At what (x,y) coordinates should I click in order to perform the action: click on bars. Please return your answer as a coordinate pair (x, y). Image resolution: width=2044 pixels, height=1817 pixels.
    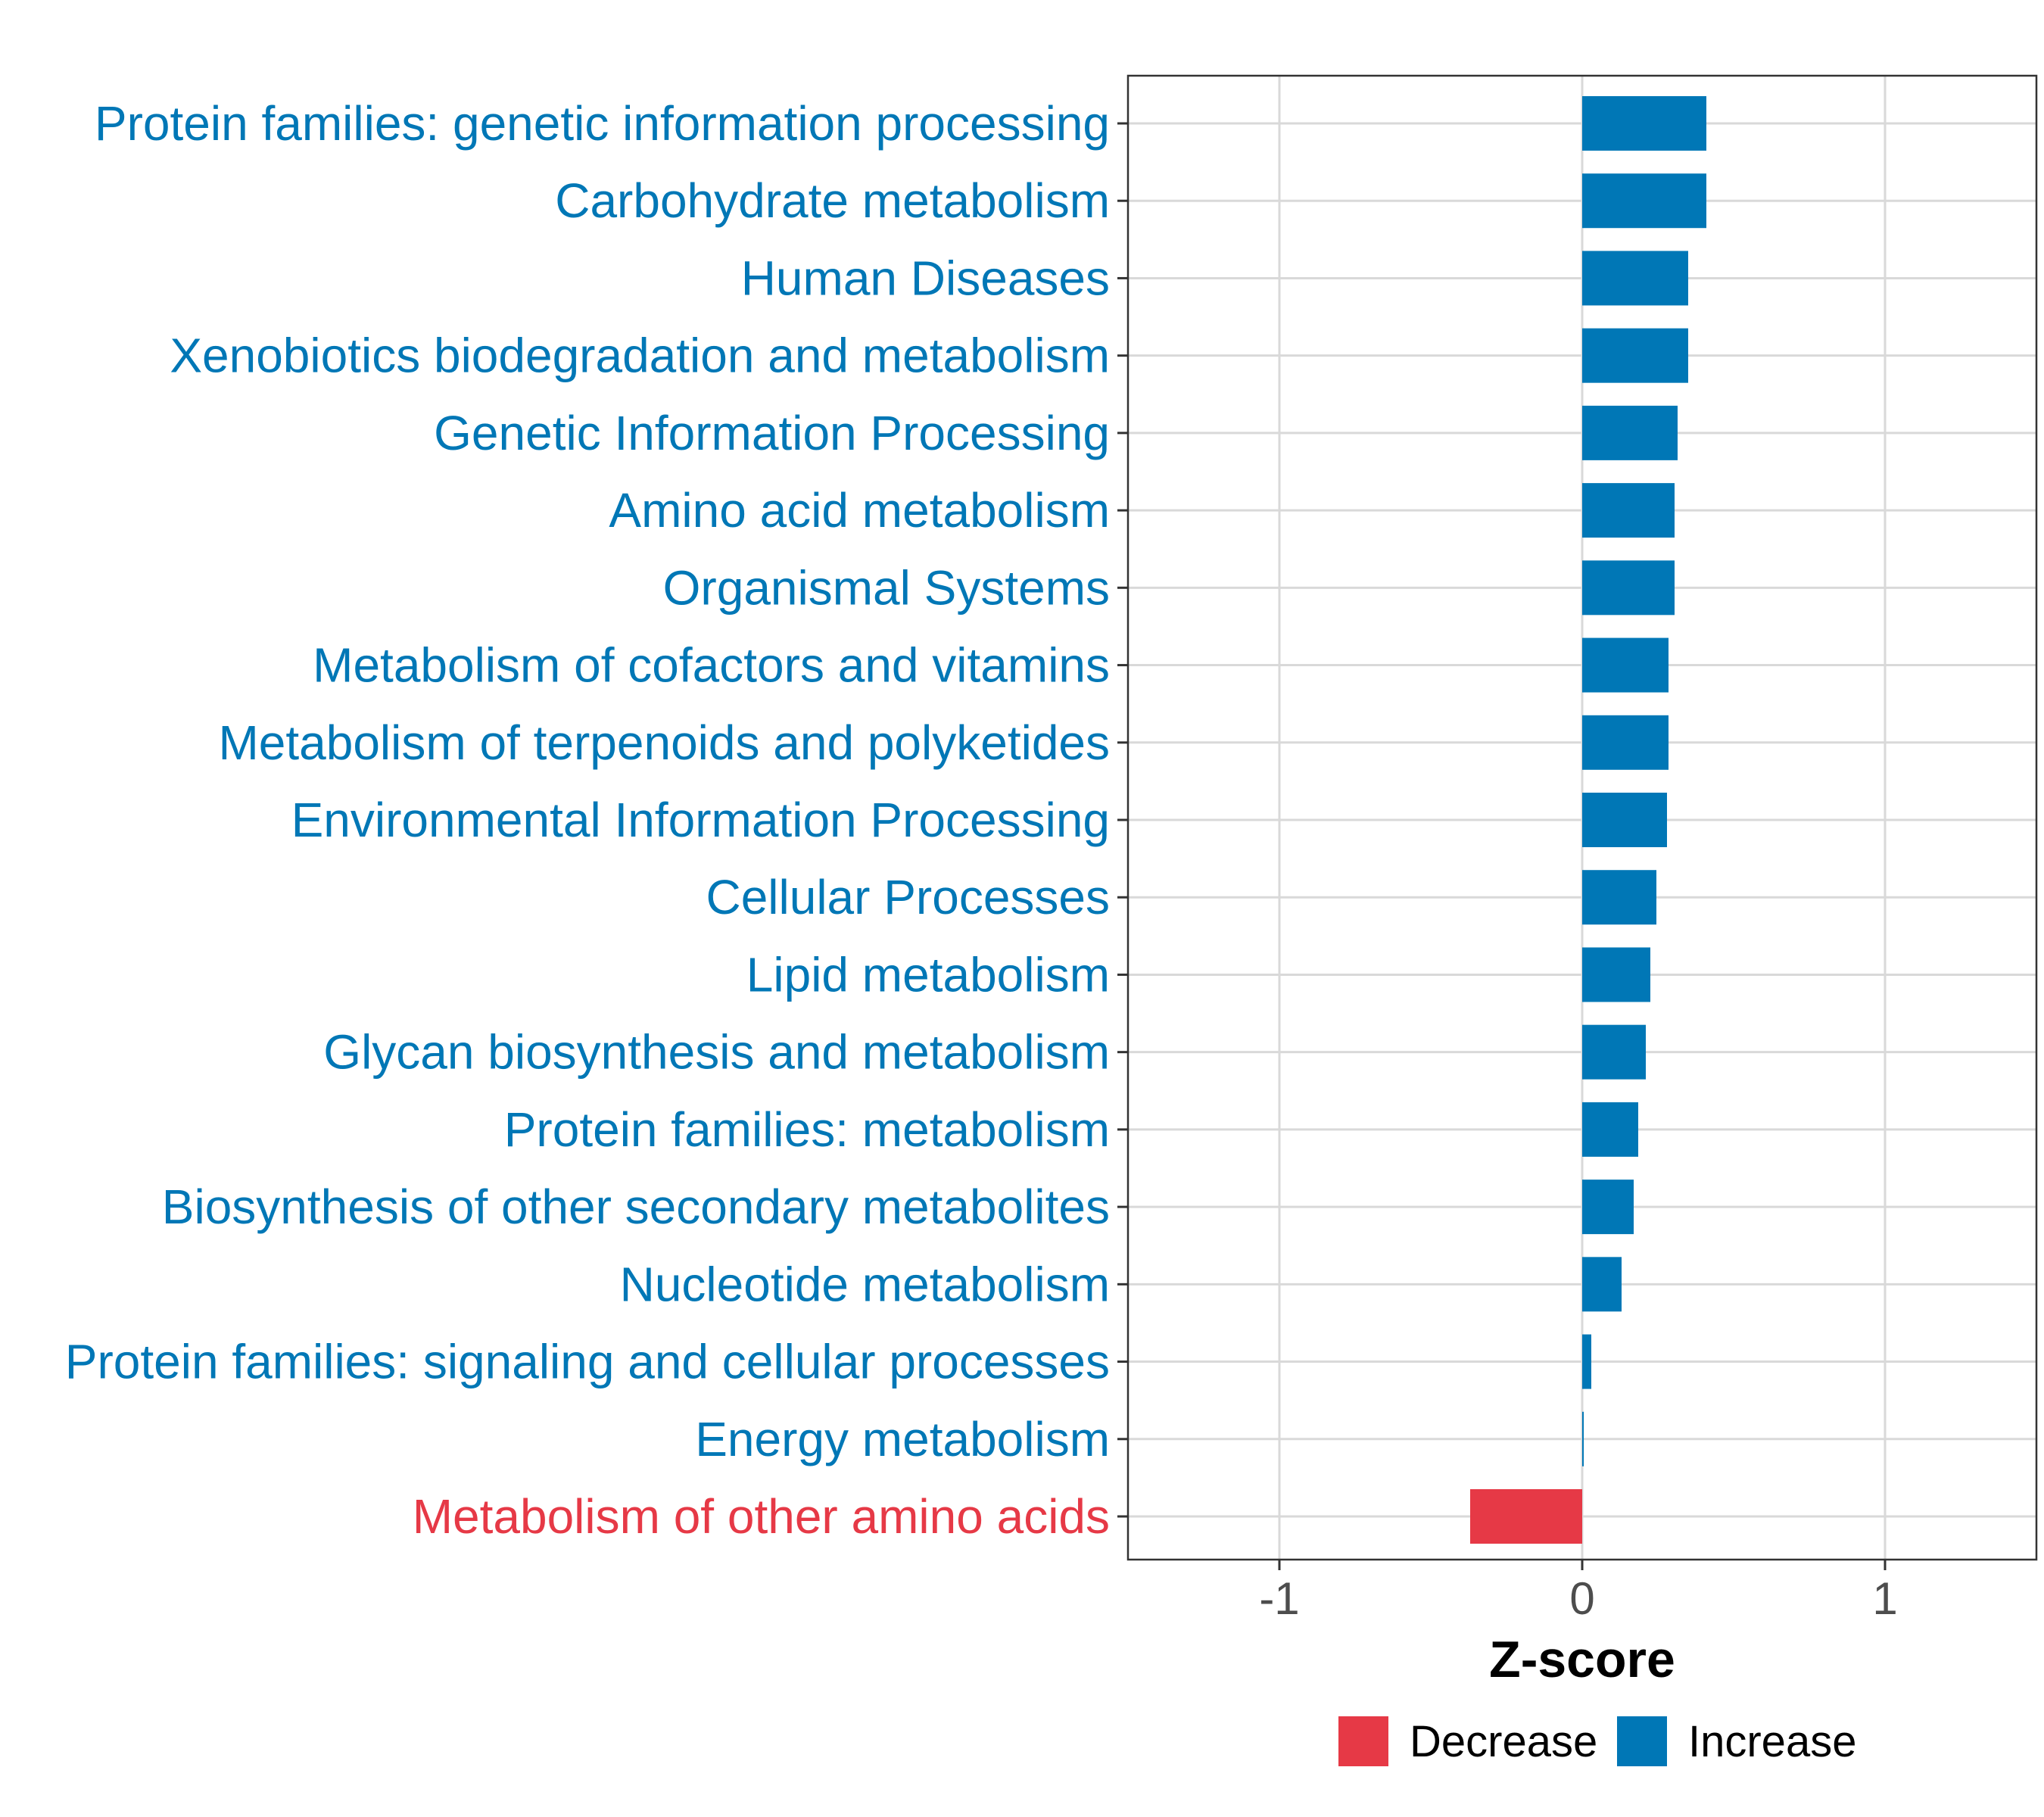
    Looking at the image, I should click on (1588, 820).